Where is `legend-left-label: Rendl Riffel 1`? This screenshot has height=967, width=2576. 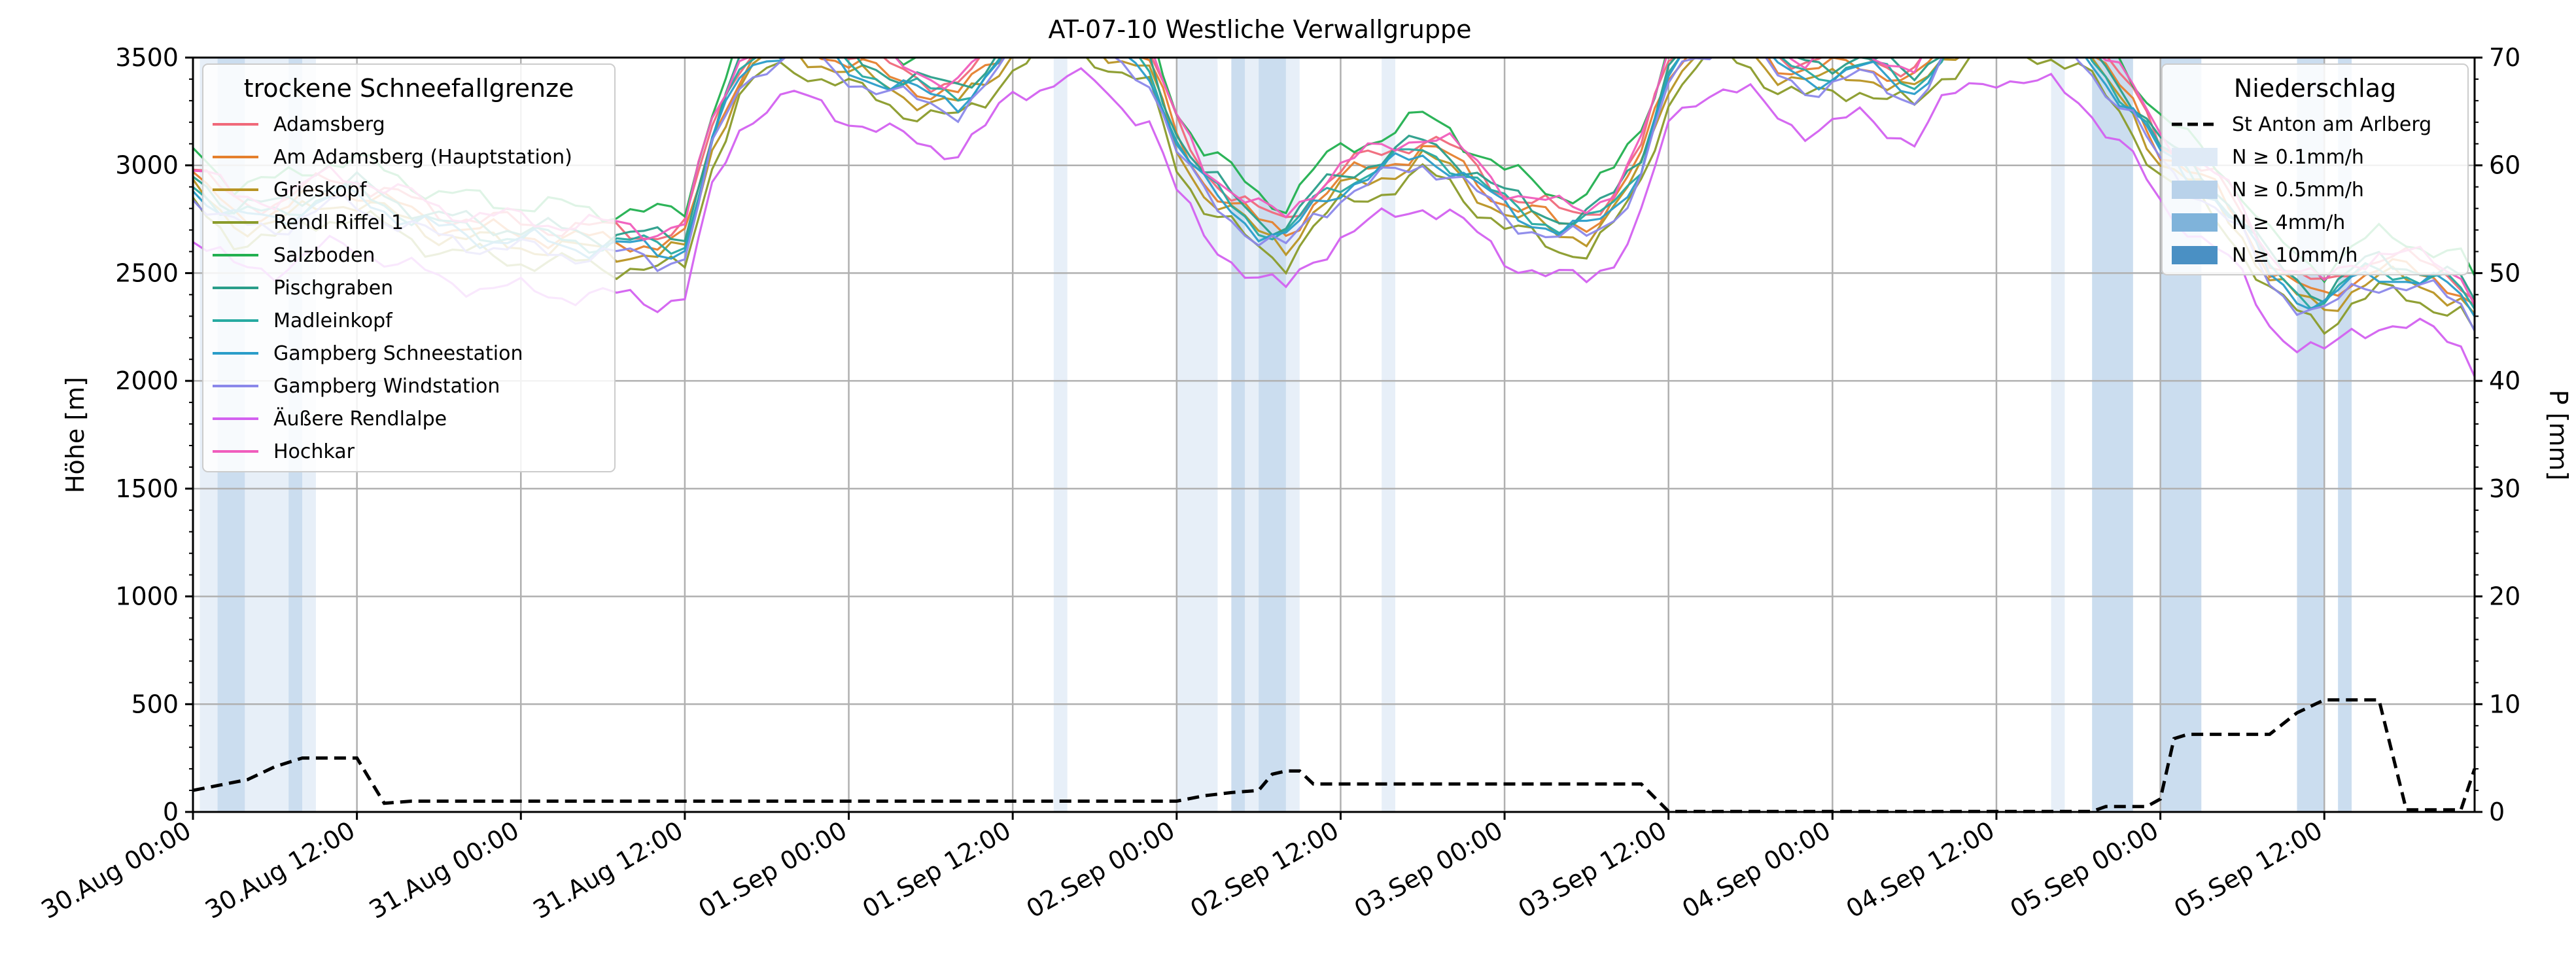 legend-left-label: Rendl Riffel 1 is located at coordinates (338, 222).